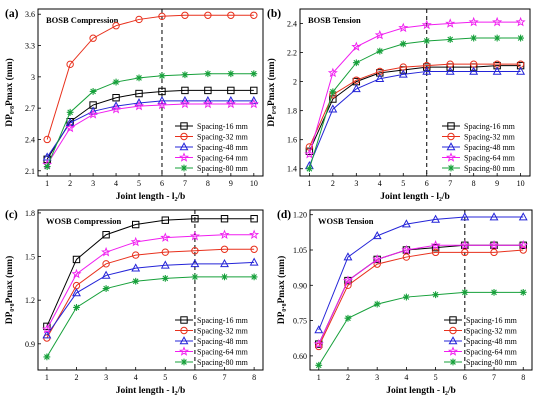  What do you see at coordinates (284, 215) in the screenshot?
I see `panel-label: (d)` at bounding box center [284, 215].